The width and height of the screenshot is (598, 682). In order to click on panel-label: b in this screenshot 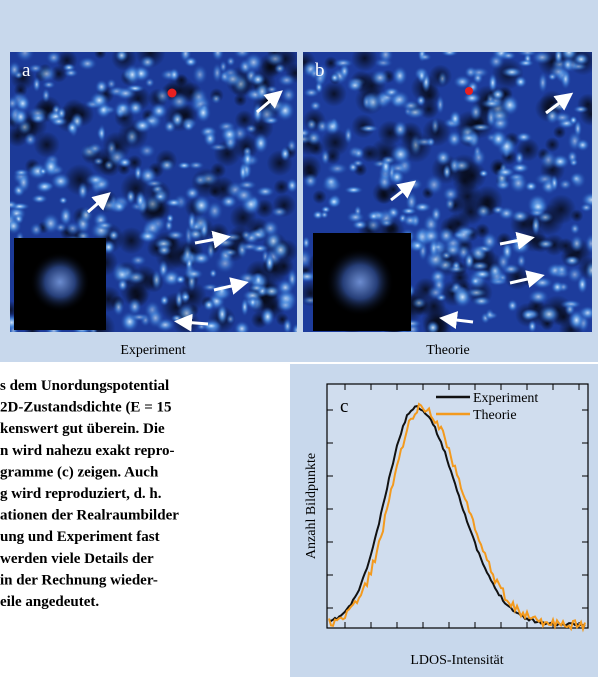, I will do `click(320, 70)`.